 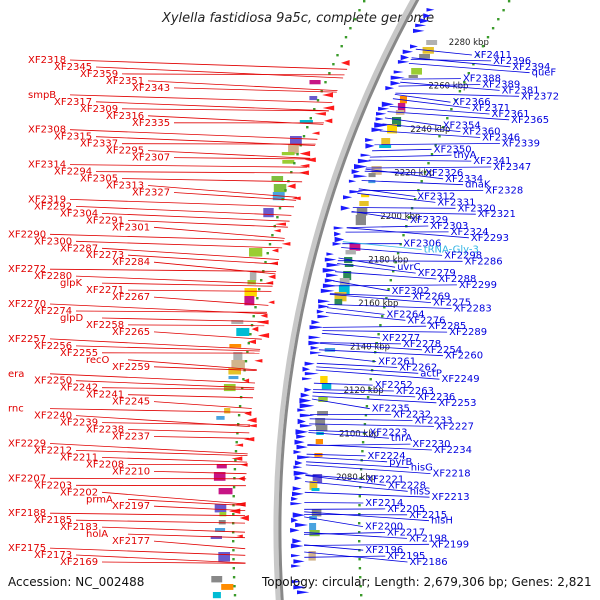 I want to click on right-gene-label: XF2198, so click(x=428, y=538).